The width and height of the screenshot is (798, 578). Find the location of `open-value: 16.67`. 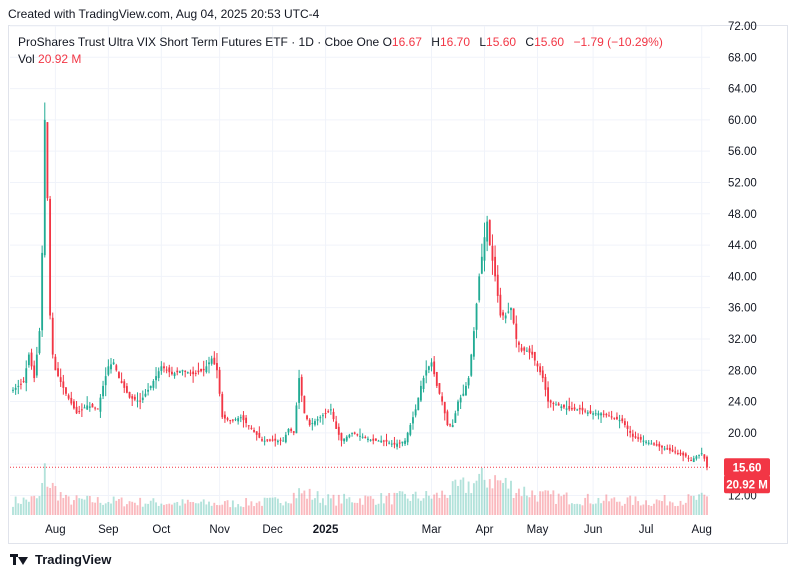

open-value: 16.67 is located at coordinates (406, 42).